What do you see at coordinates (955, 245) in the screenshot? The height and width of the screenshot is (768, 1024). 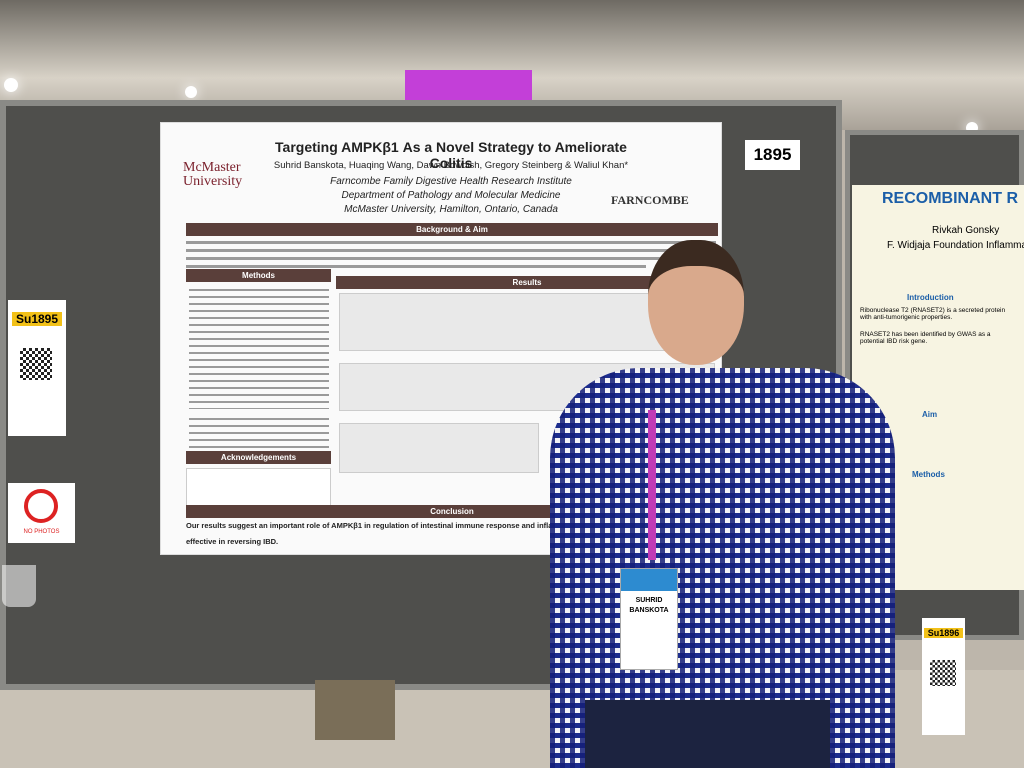 I see `neighbor-affiliation: F. Widjaja Foundation Inflamma` at bounding box center [955, 245].